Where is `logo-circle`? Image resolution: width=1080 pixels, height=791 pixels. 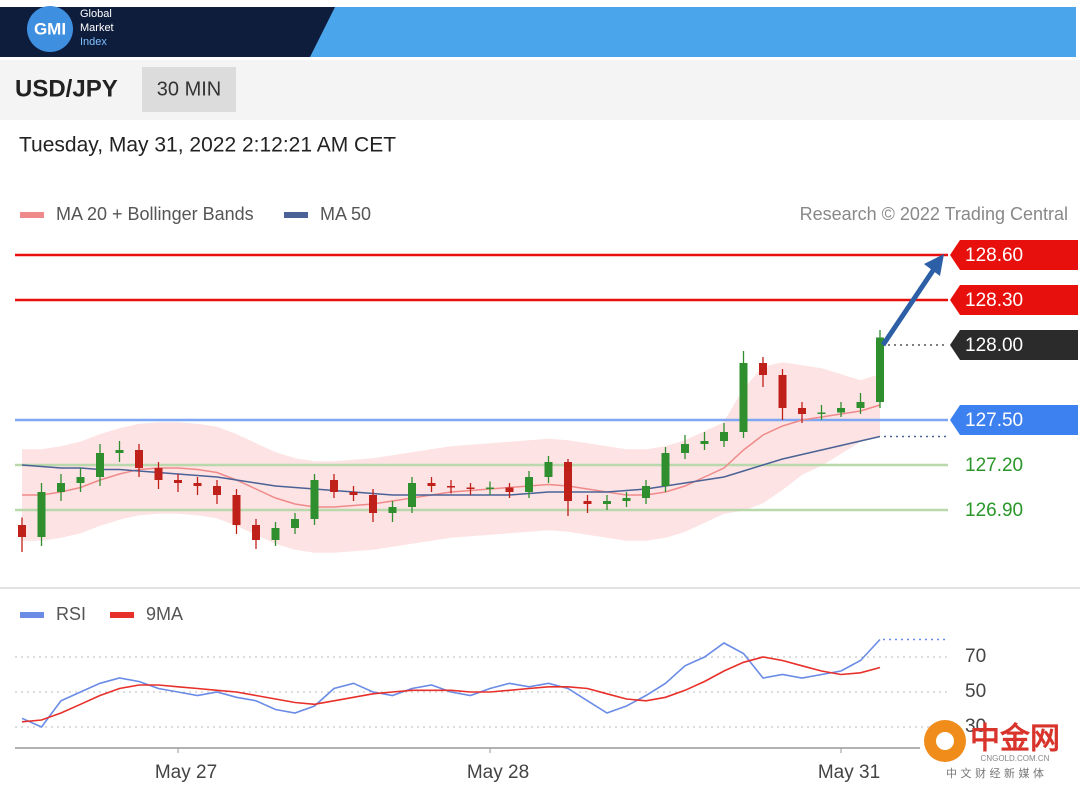
logo-circle is located at coordinates (50, 29).